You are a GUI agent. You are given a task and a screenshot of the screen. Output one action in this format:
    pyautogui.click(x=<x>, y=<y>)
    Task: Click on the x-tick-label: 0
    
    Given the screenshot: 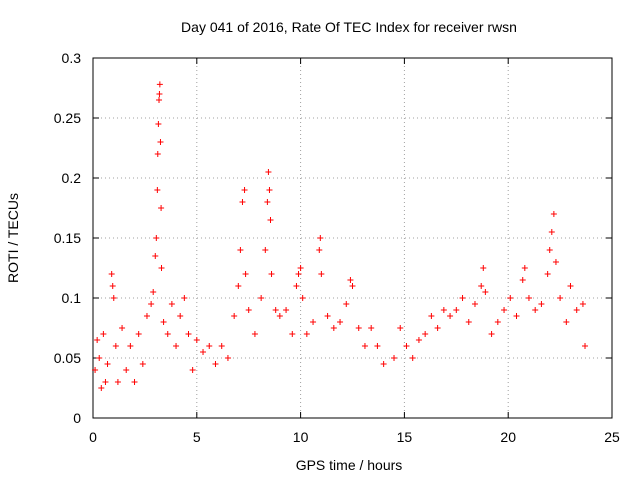 What is the action you would take?
    pyautogui.click(x=93, y=437)
    